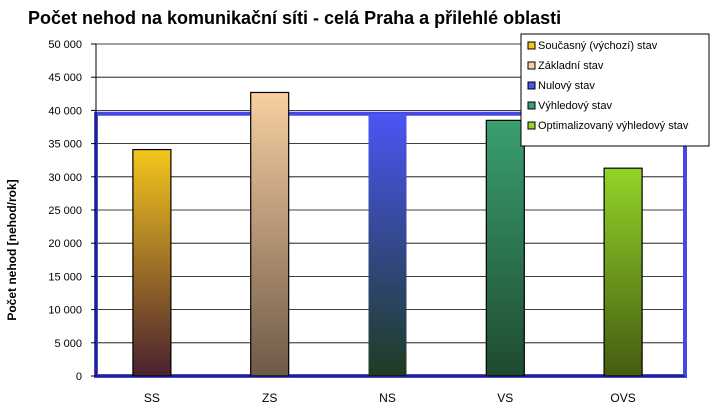 This screenshot has width=716, height=418. I want to click on x-tick-label: VS, so click(505, 398).